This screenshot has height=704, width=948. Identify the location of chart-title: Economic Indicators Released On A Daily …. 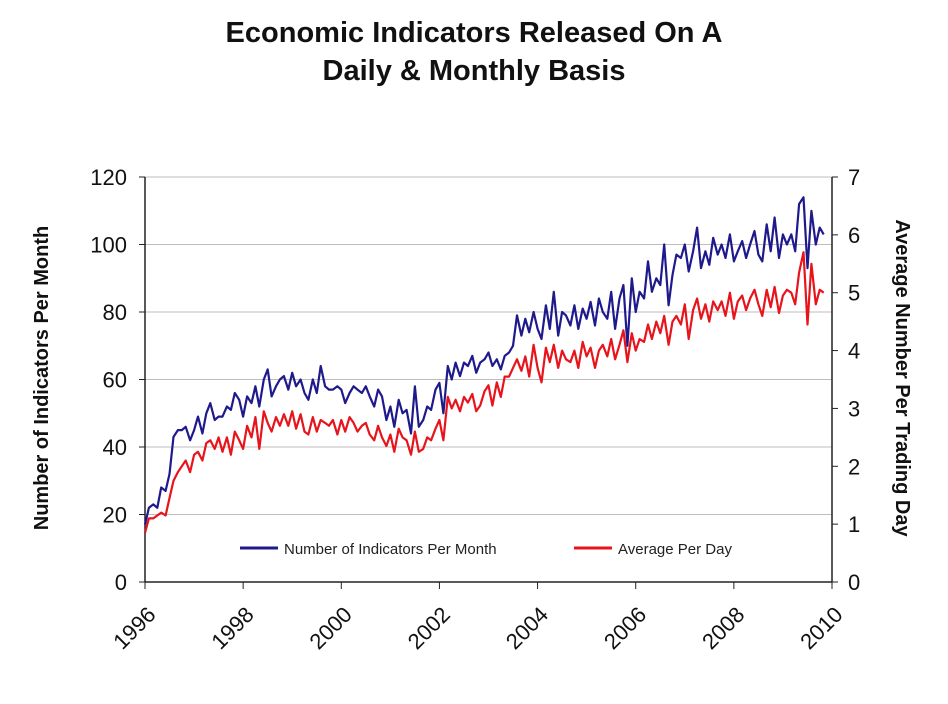
(474, 52).